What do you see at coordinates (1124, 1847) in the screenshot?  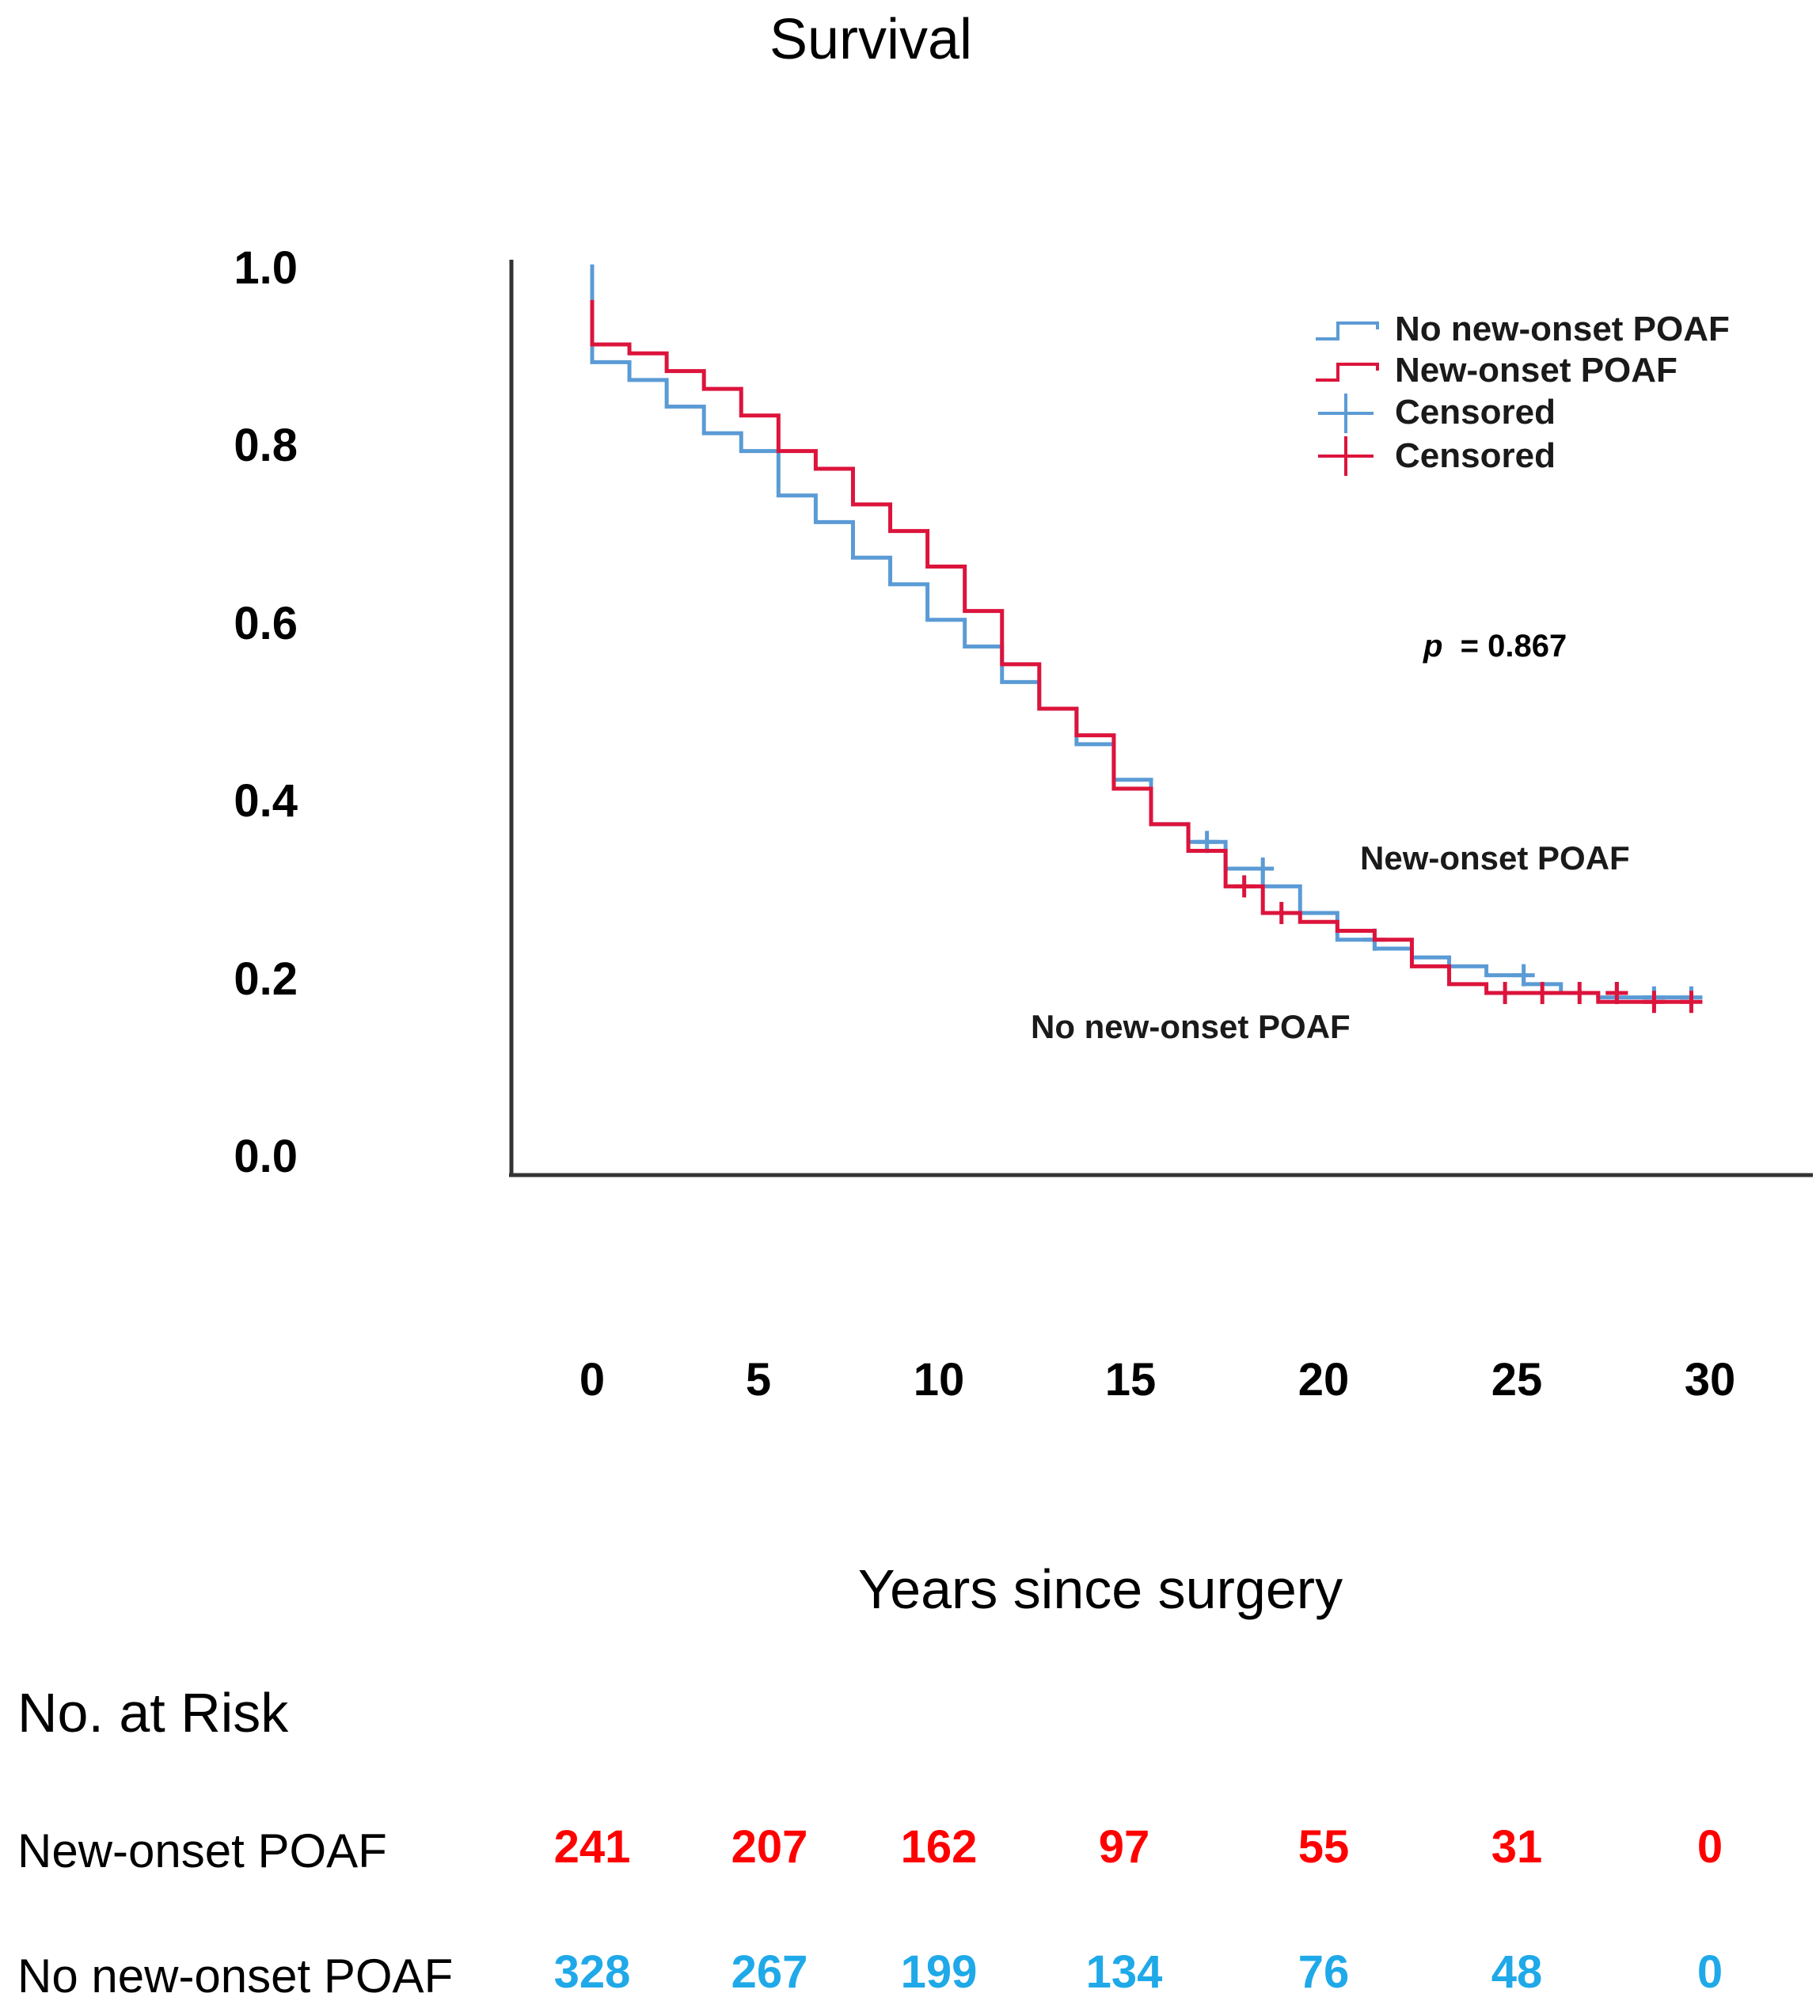 I see `risk-value: 97` at bounding box center [1124, 1847].